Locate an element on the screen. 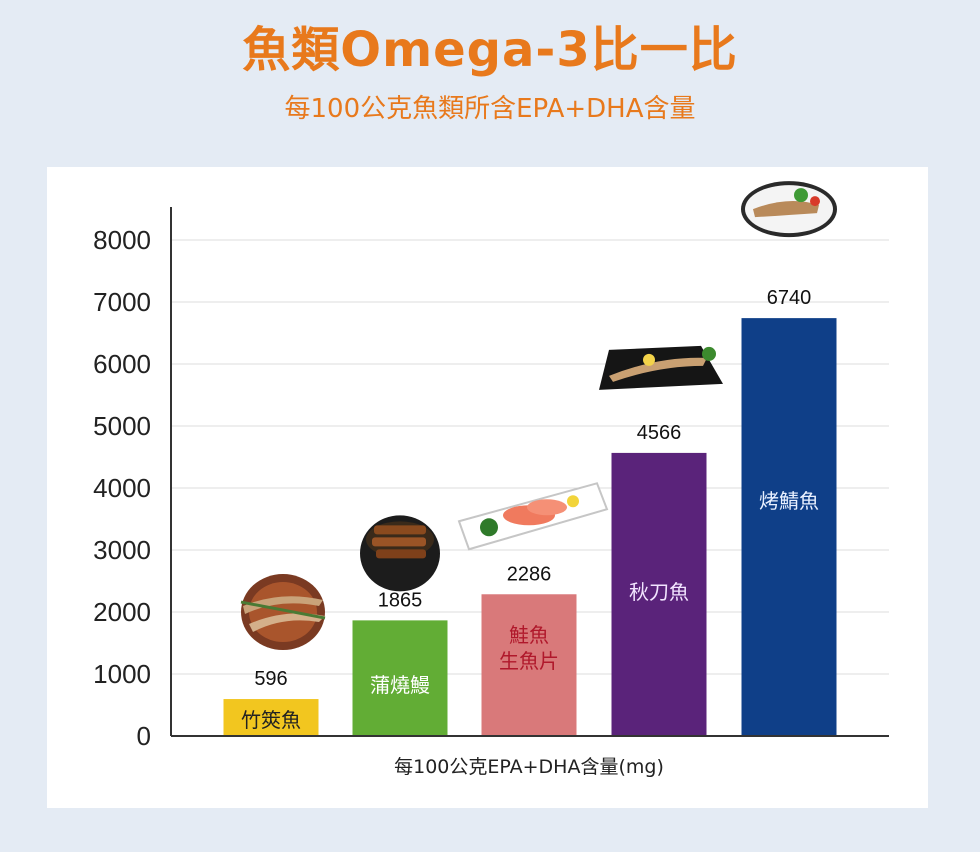  value-label: 2286 is located at coordinates (529, 574).